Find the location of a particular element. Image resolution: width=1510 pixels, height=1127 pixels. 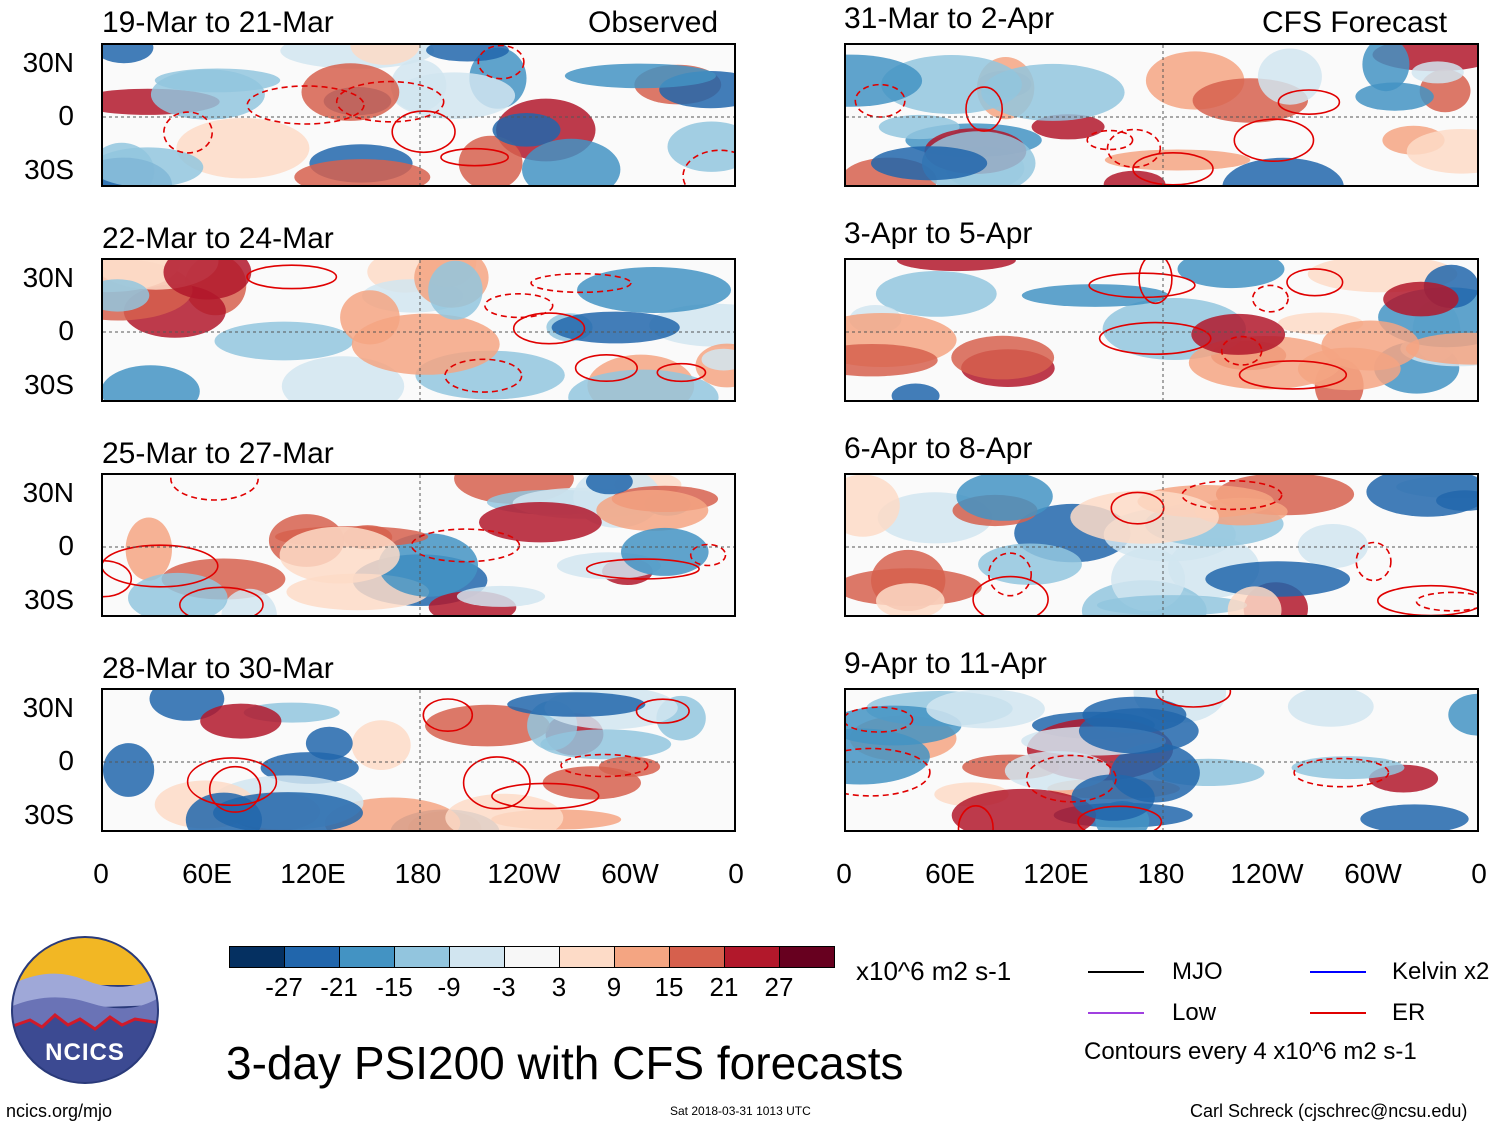

legend-line-er is located at coordinates (1338, 1013).